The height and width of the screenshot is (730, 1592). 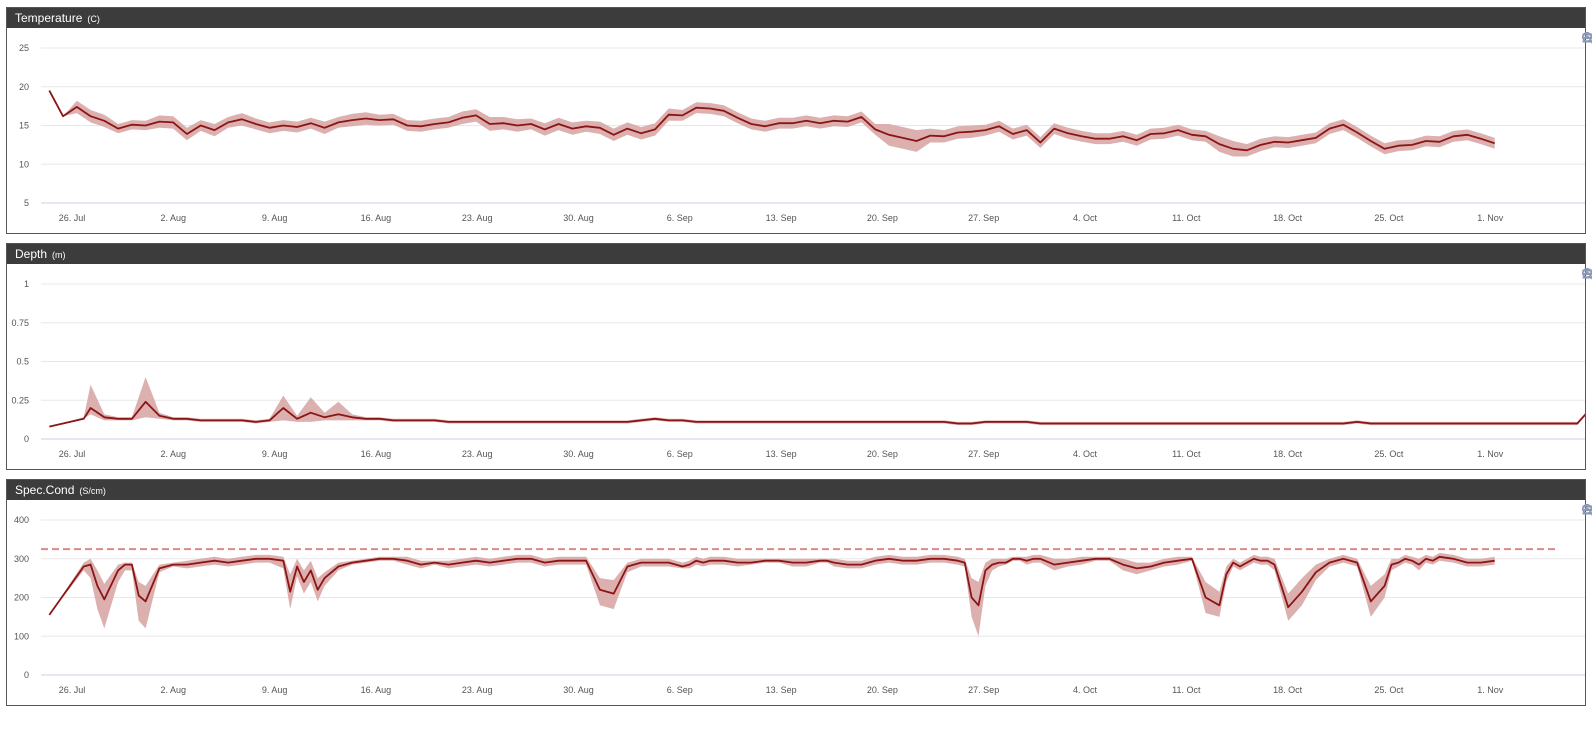 I want to click on y-tick-label: 15, so click(x=24, y=126).